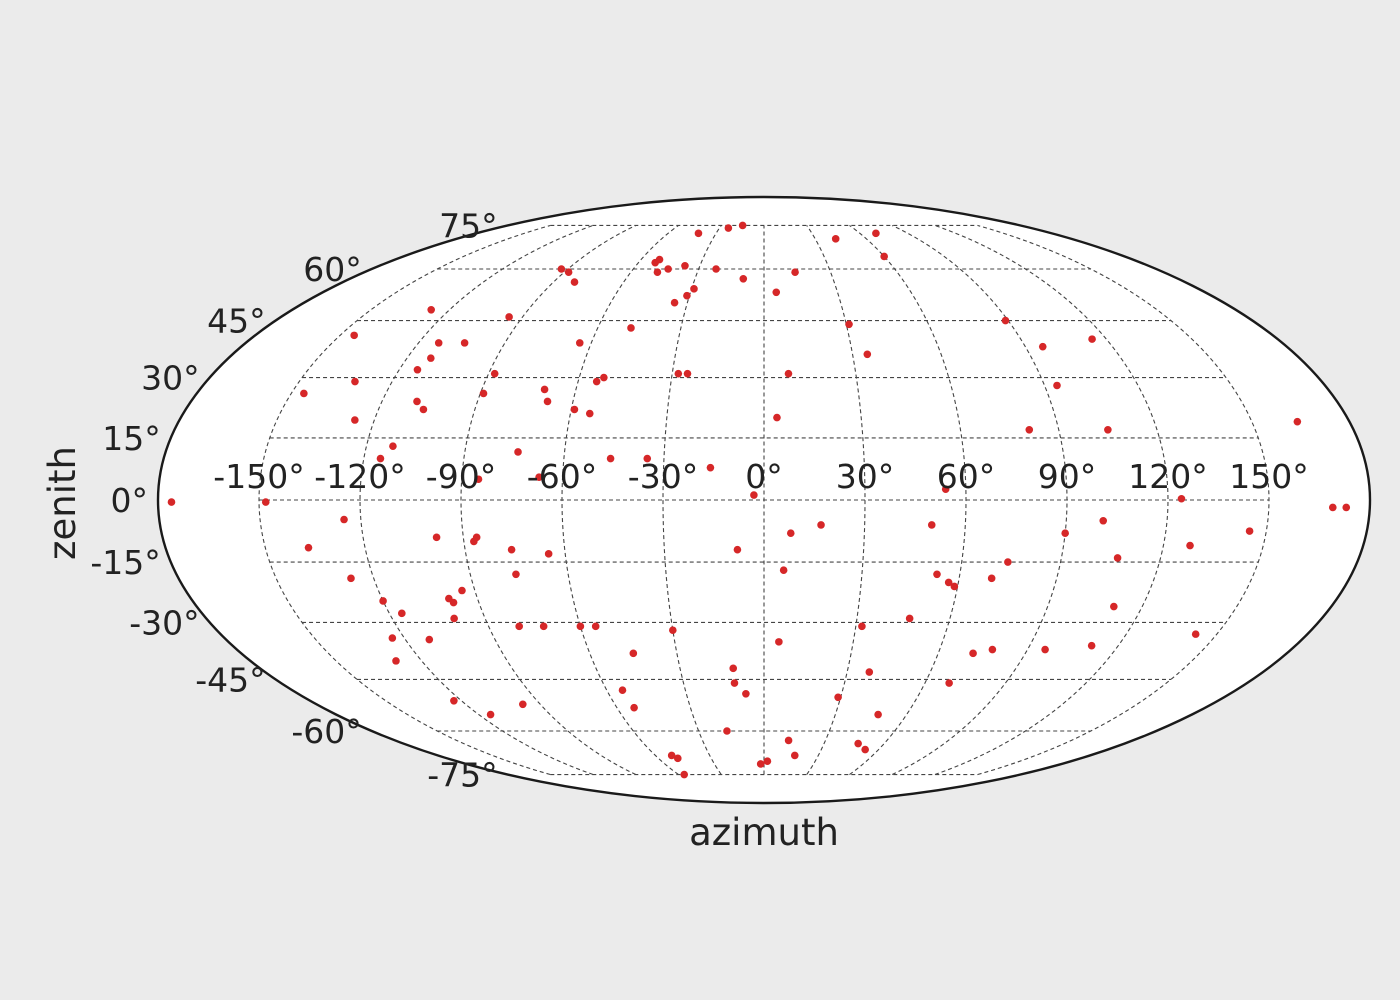  What do you see at coordinates (663, 476) in the screenshot?
I see `x-tick-label: -30°` at bounding box center [663, 476].